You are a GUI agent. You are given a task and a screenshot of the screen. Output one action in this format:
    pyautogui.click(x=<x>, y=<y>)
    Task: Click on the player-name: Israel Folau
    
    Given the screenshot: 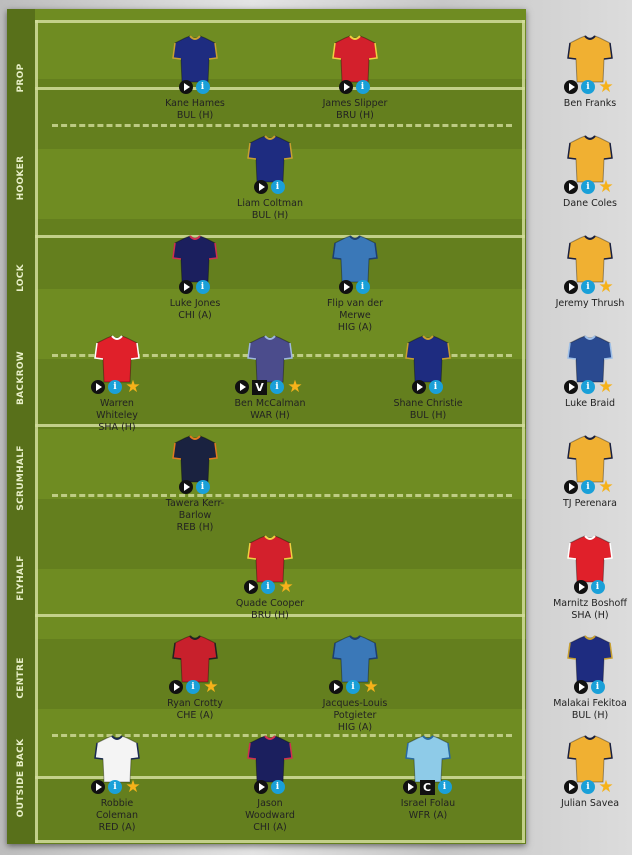 What is the action you would take?
    pyautogui.click(x=428, y=803)
    